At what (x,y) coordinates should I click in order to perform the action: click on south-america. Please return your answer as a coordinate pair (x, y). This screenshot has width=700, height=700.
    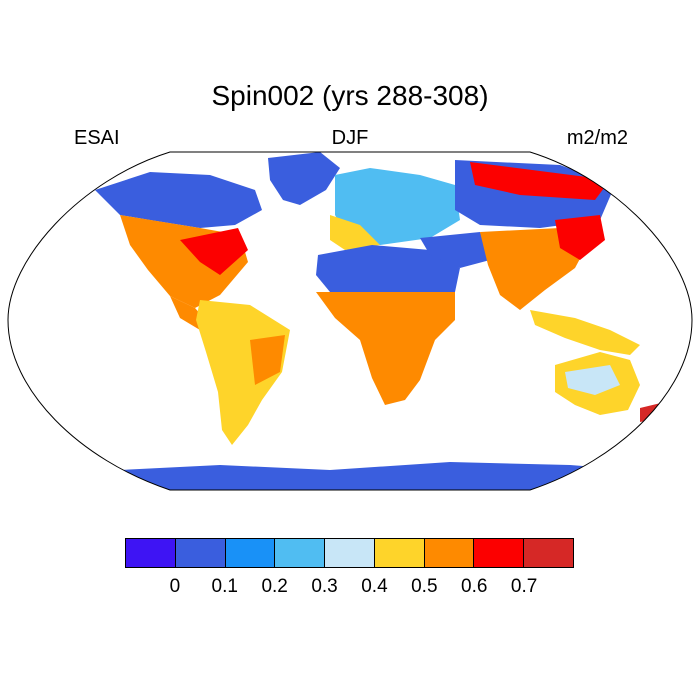
    Looking at the image, I should click on (243, 372).